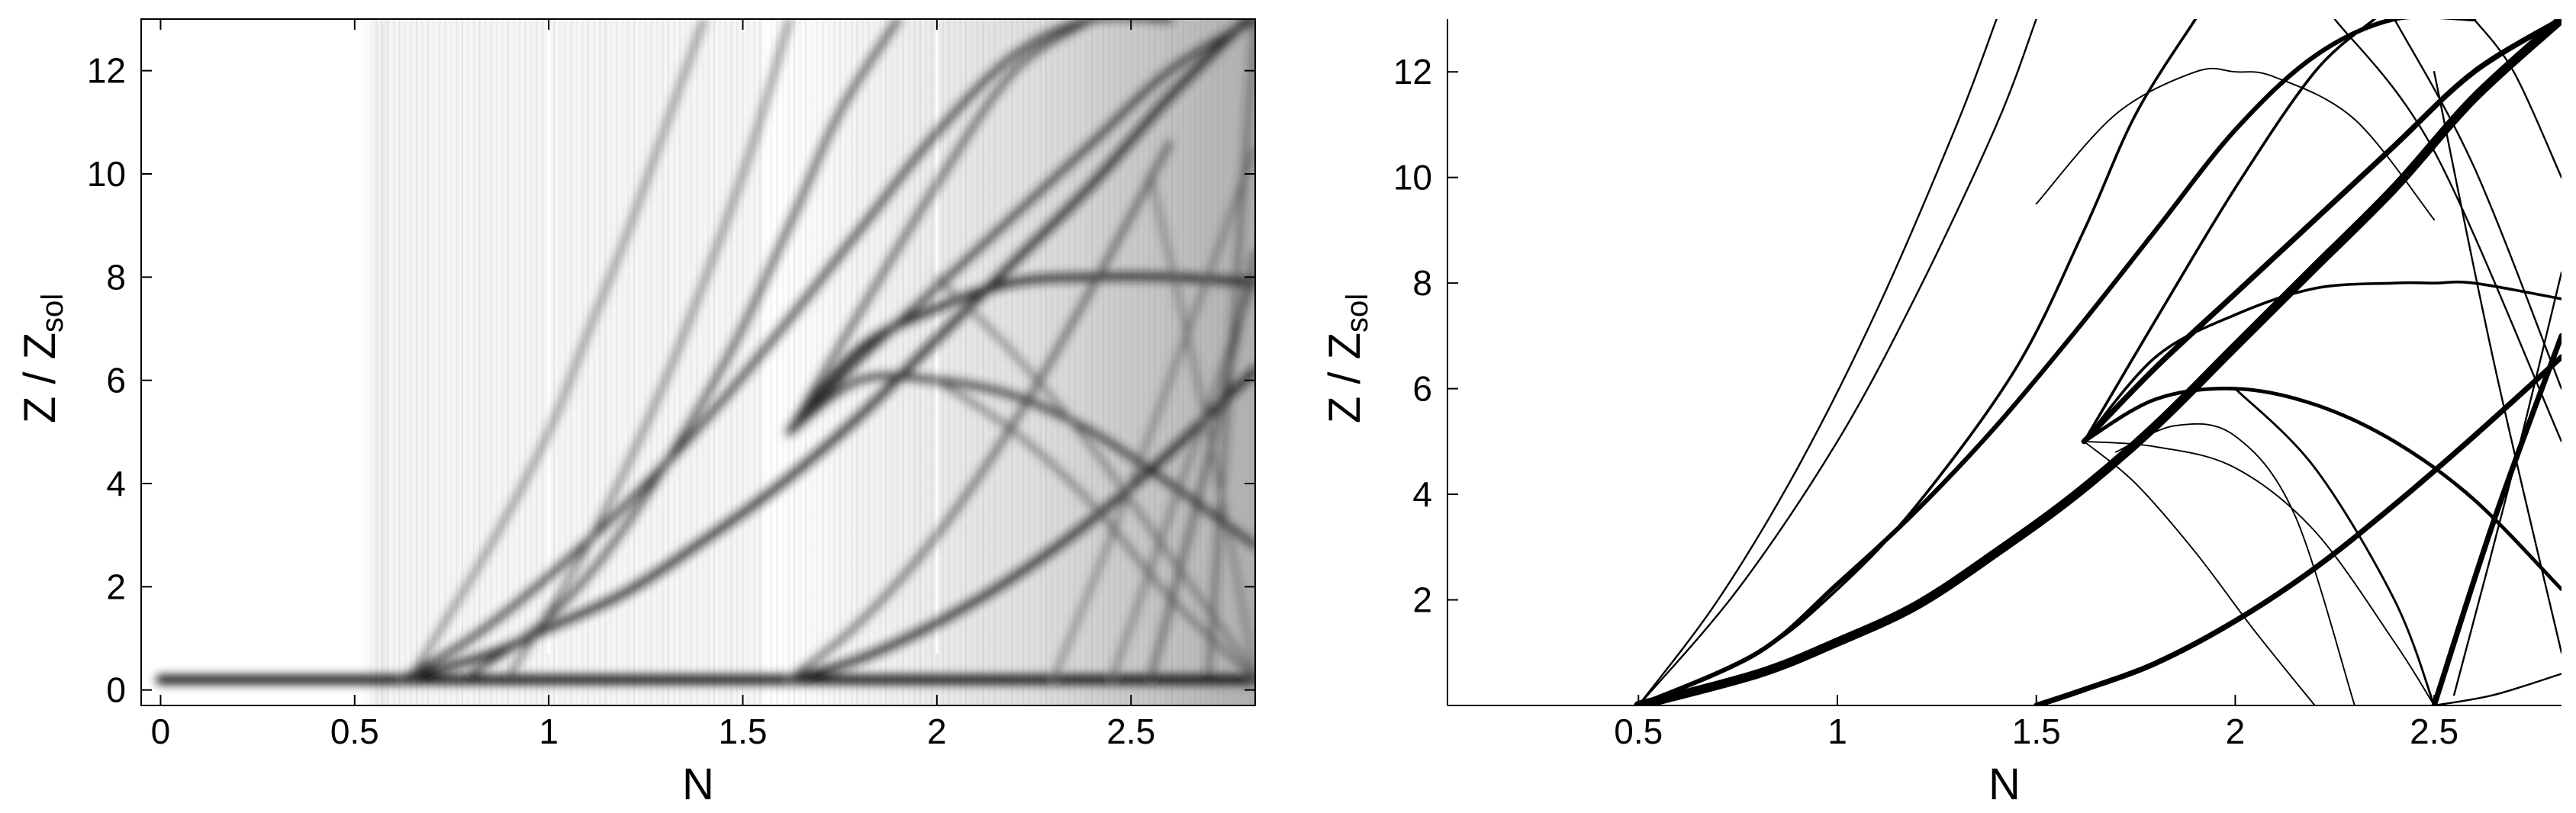 Image resolution: width=2576 pixels, height=813 pixels. Describe the element at coordinates (1425, 336) in the screenshot. I see `right-y-ticks: 2 4 6 8 10 12` at that location.